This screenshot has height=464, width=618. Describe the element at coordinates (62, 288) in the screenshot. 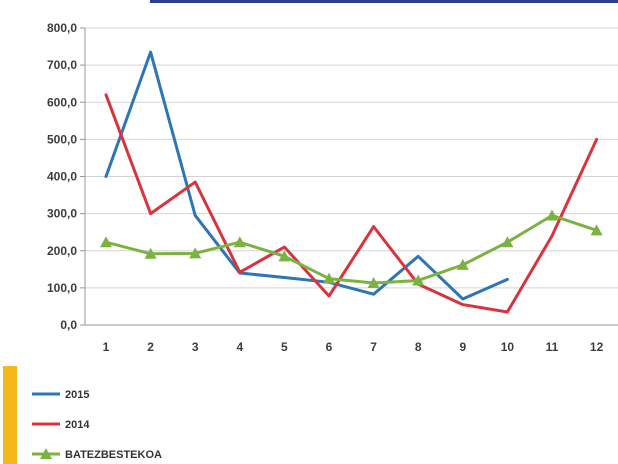

I see `y-tick-label: 100,0` at that location.